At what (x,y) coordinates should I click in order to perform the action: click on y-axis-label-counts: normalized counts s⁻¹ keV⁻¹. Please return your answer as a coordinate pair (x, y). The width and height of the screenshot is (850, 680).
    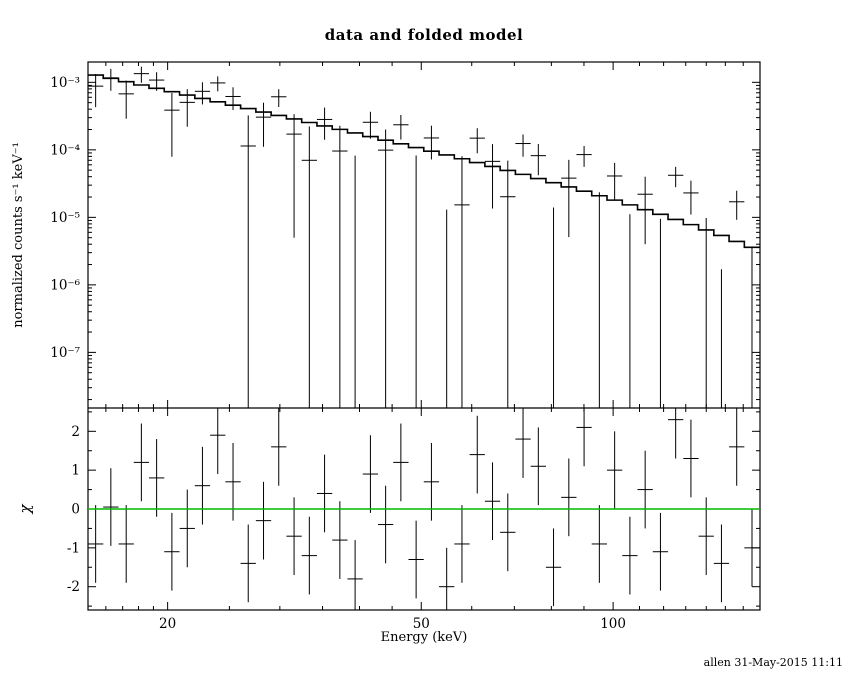
    Looking at the image, I should click on (18, 235).